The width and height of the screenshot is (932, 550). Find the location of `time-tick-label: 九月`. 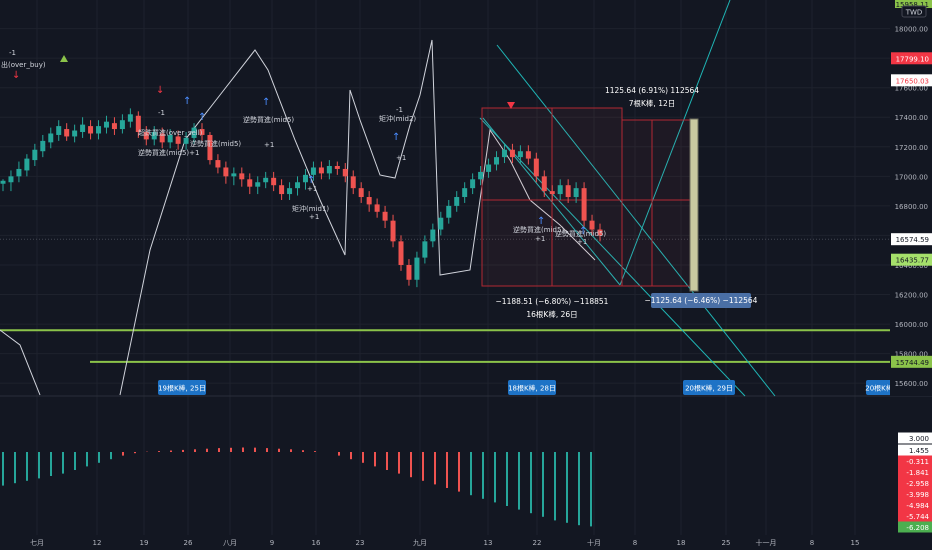

time-tick-label: 九月 is located at coordinates (420, 542).